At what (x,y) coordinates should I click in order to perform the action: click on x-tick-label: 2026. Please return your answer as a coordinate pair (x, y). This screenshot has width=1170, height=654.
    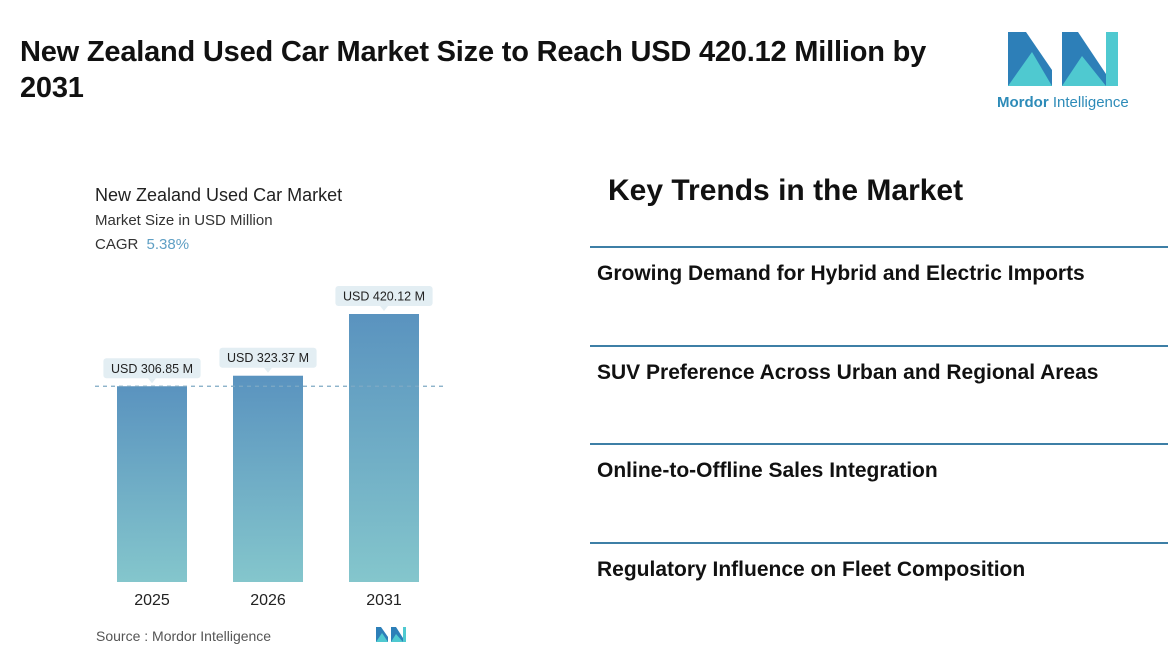
    Looking at the image, I should click on (268, 600).